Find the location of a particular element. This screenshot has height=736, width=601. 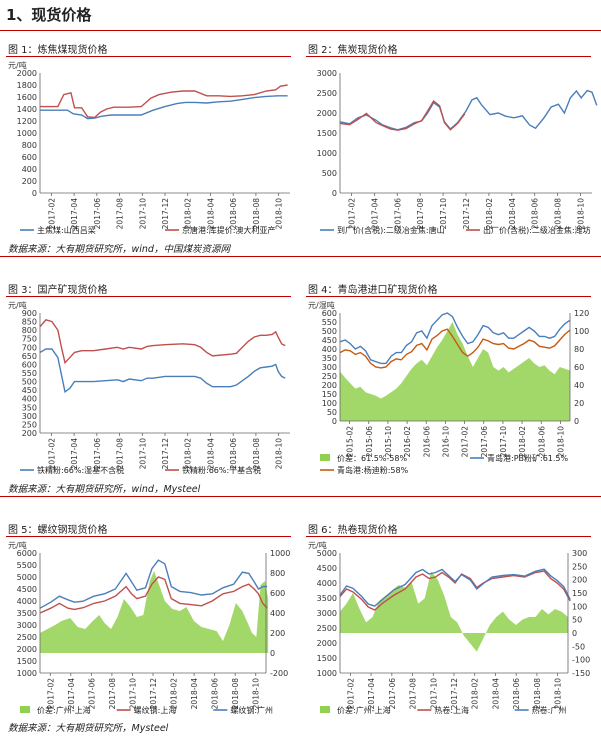

legend-label: 螺纹钢:广州 is located at coordinates (251, 710).